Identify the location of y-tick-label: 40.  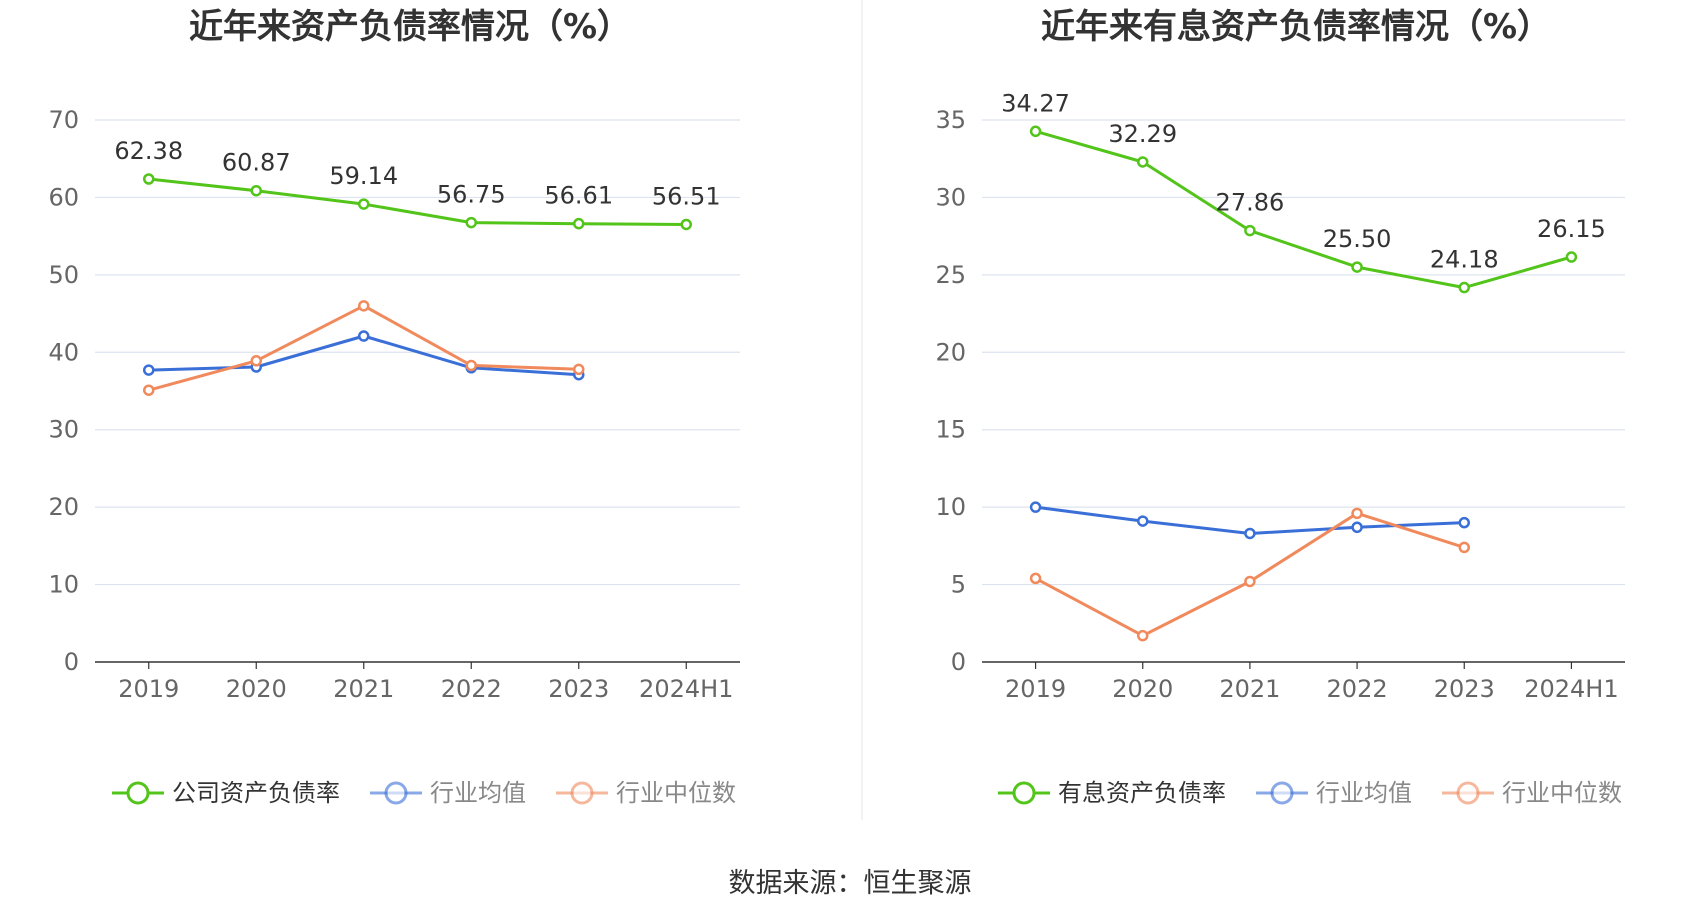
(63, 352).